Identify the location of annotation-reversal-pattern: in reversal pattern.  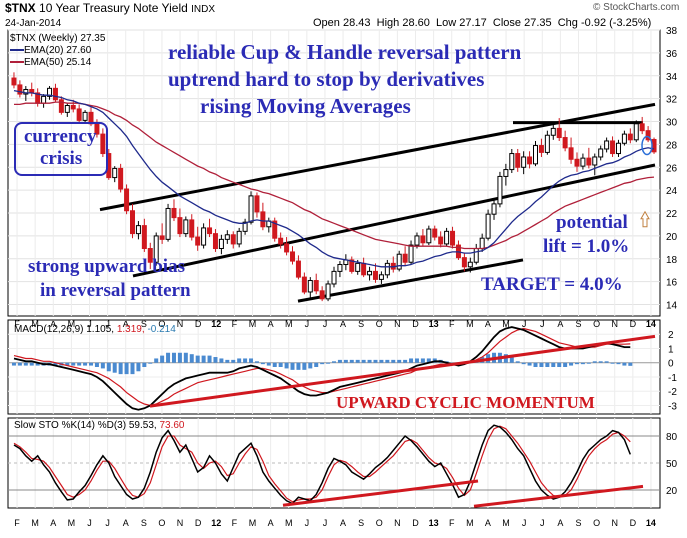
(115, 290).